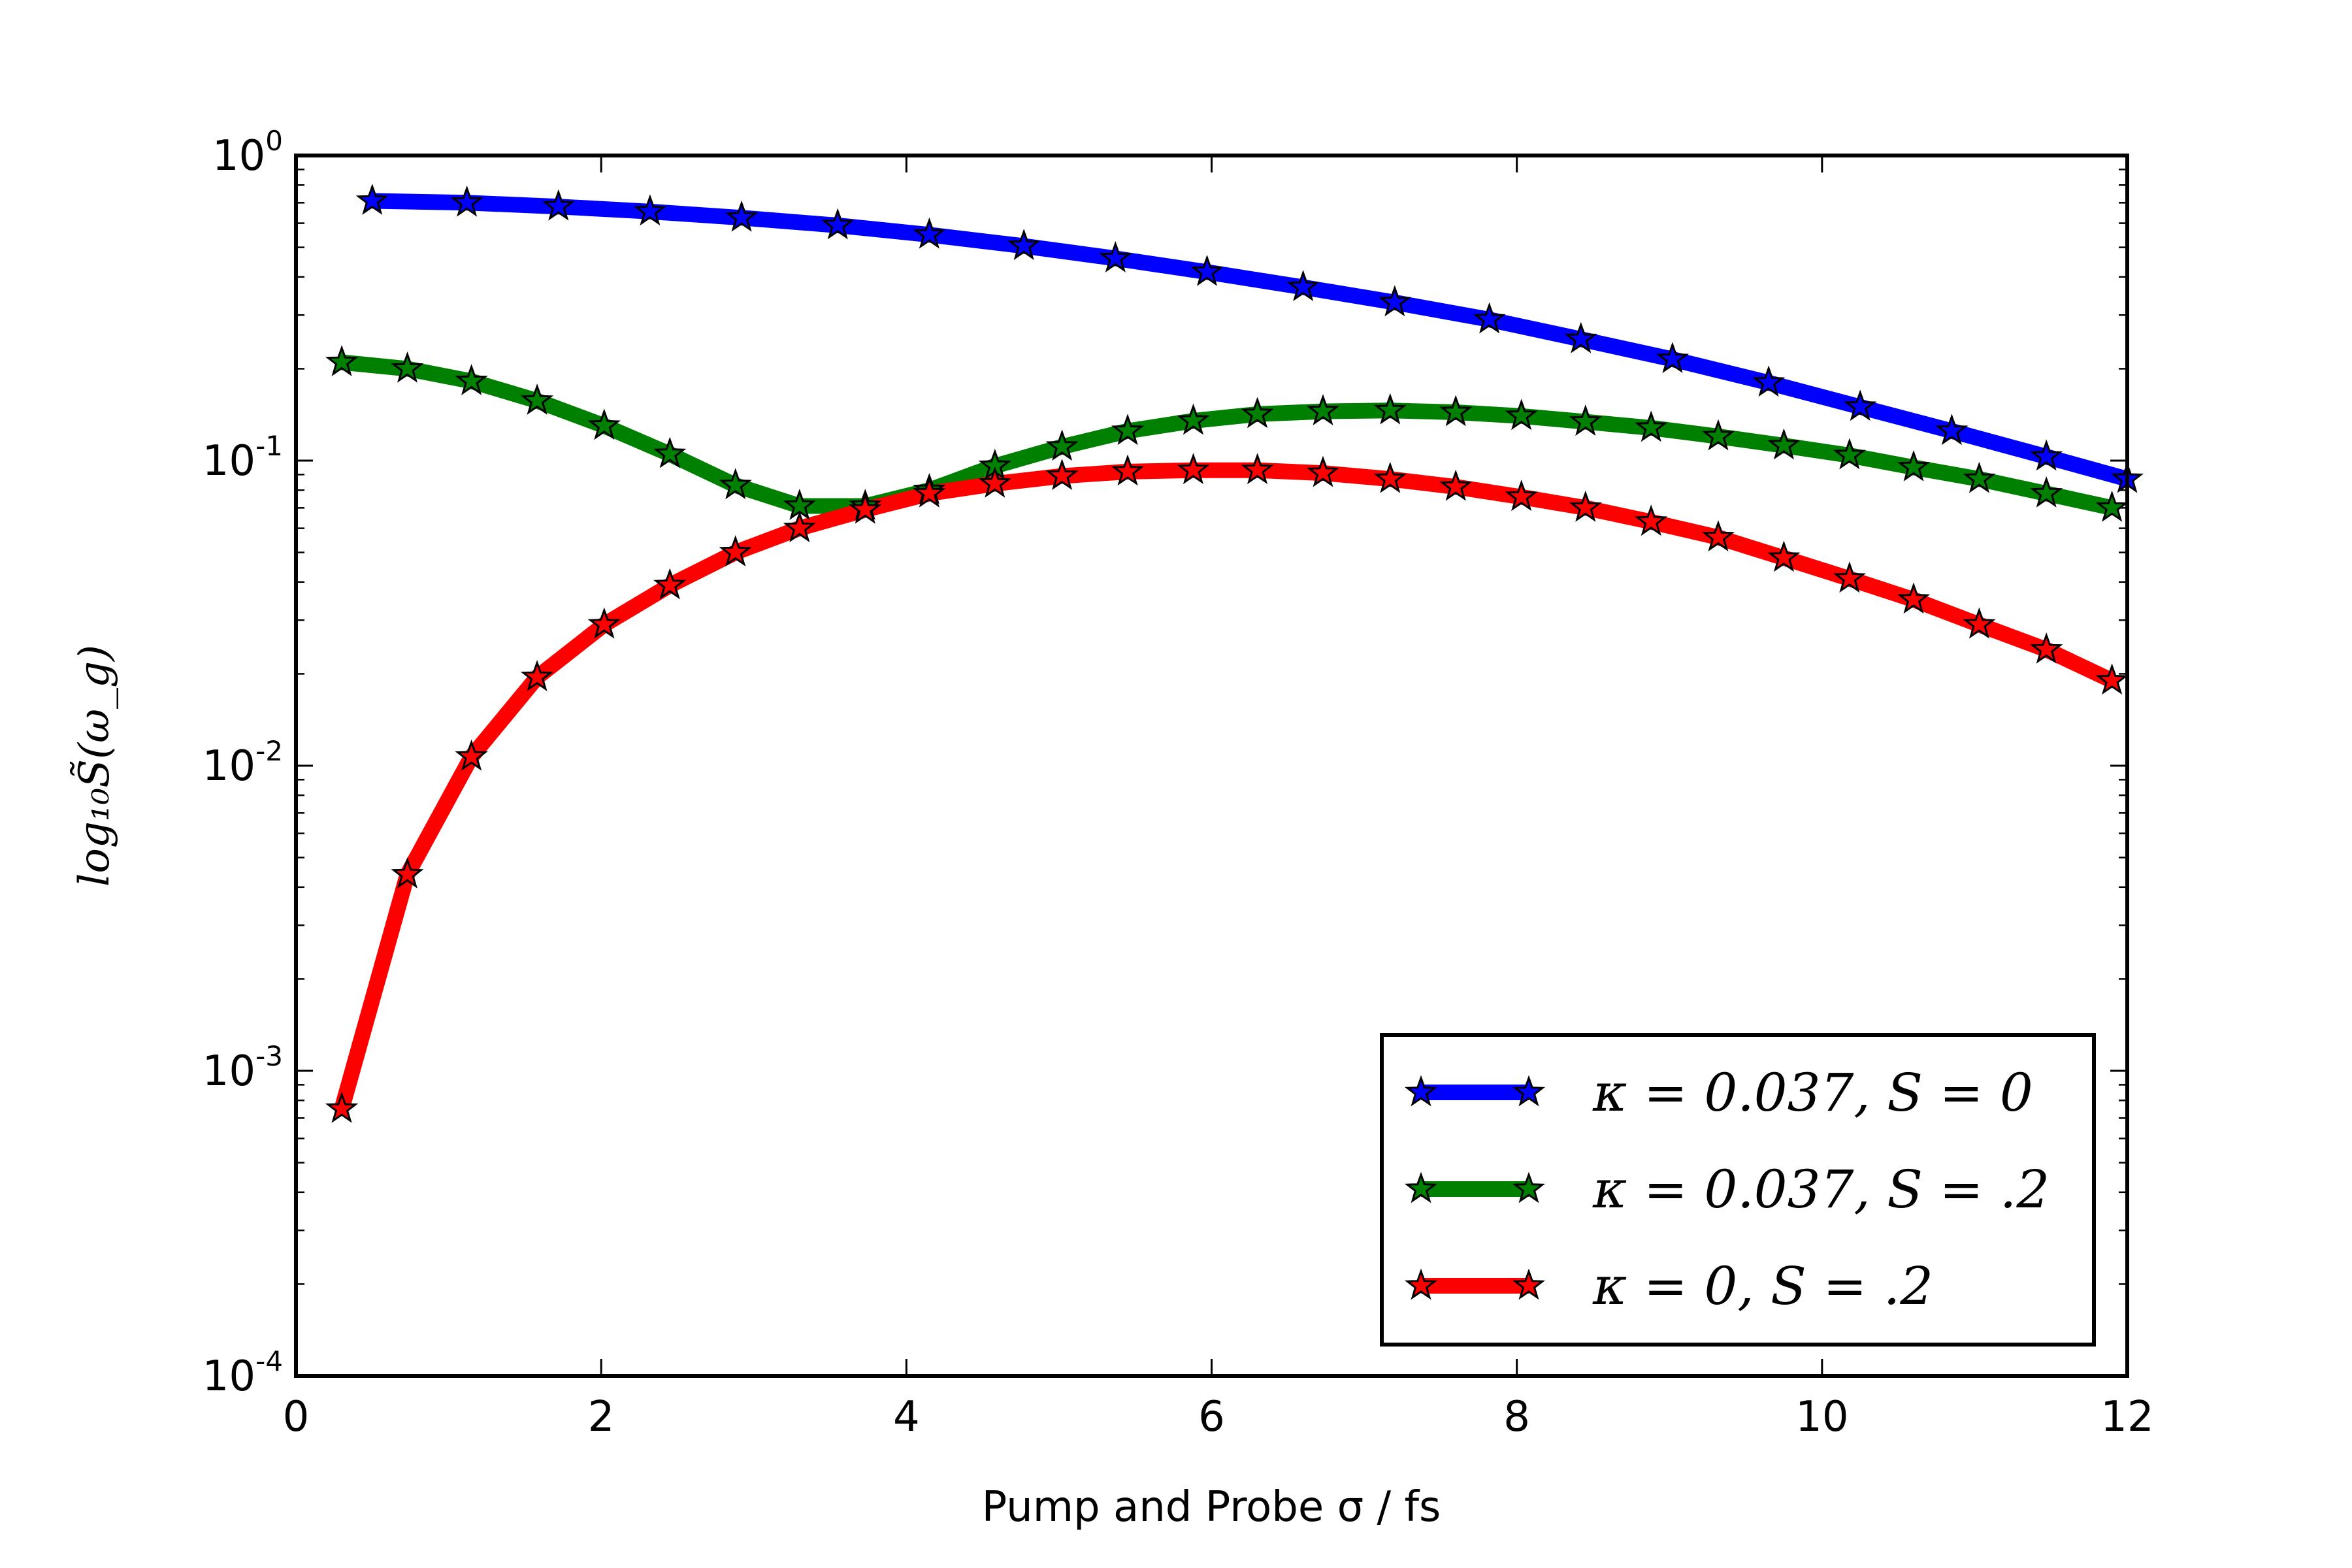 The height and width of the screenshot is (1568, 2352). I want to click on y-tick-exponent: -3, so click(269, 1056).